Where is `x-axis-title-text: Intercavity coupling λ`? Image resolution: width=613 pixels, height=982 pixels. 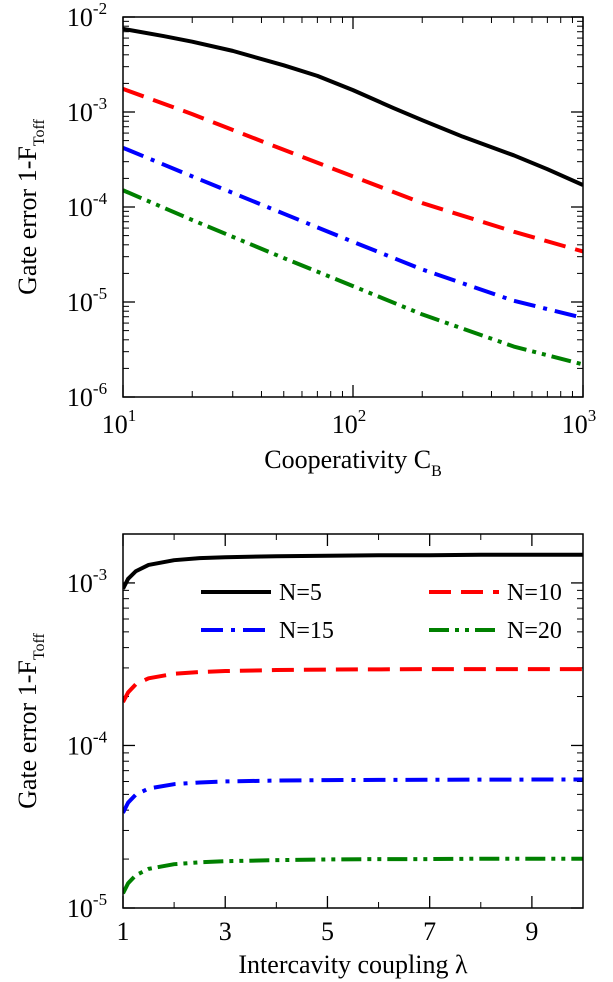
x-axis-title-text: Intercavity coupling λ is located at coordinates (353, 964).